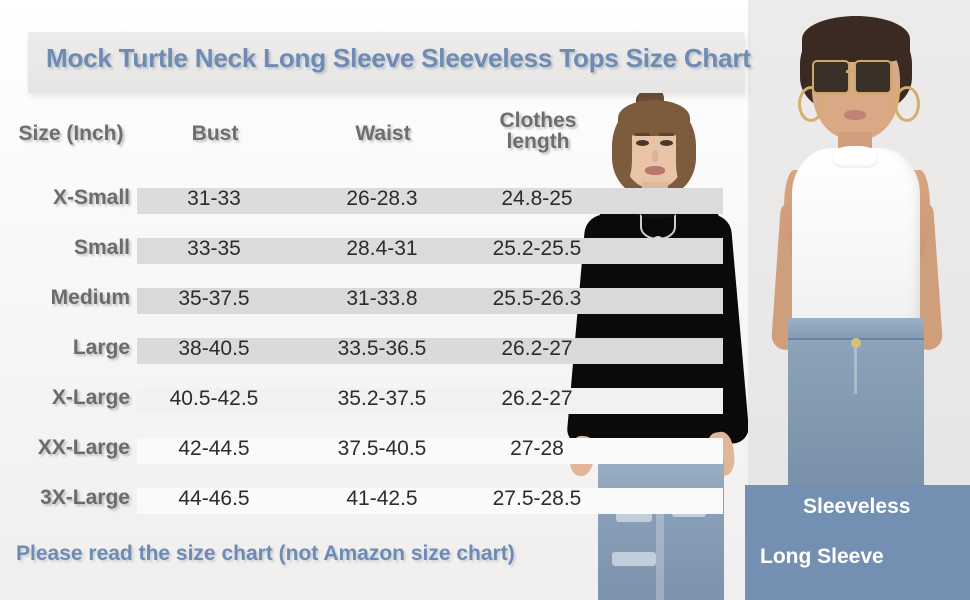 This screenshot has height=600, width=970. I want to click on model-a-jeans, so click(661, 524).